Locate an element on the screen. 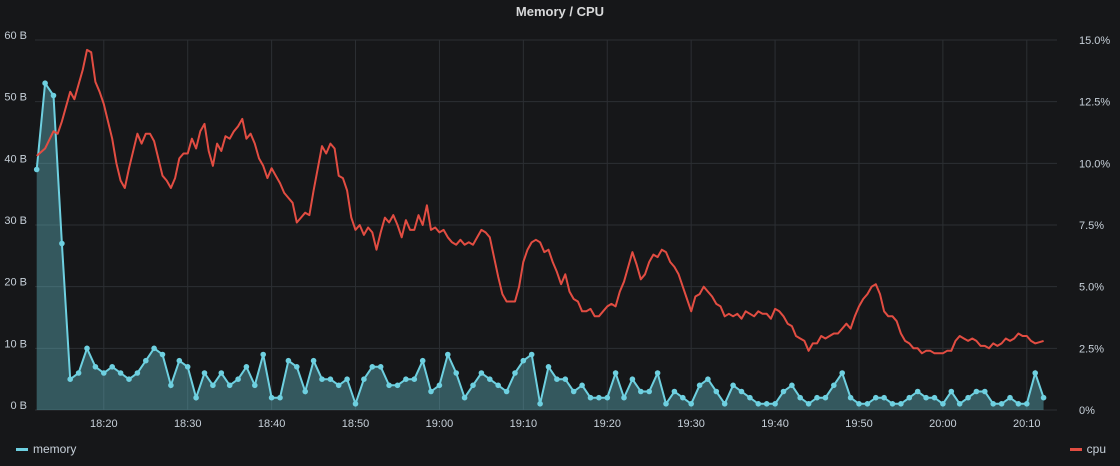  x-tick: 19:10 is located at coordinates (524, 424).